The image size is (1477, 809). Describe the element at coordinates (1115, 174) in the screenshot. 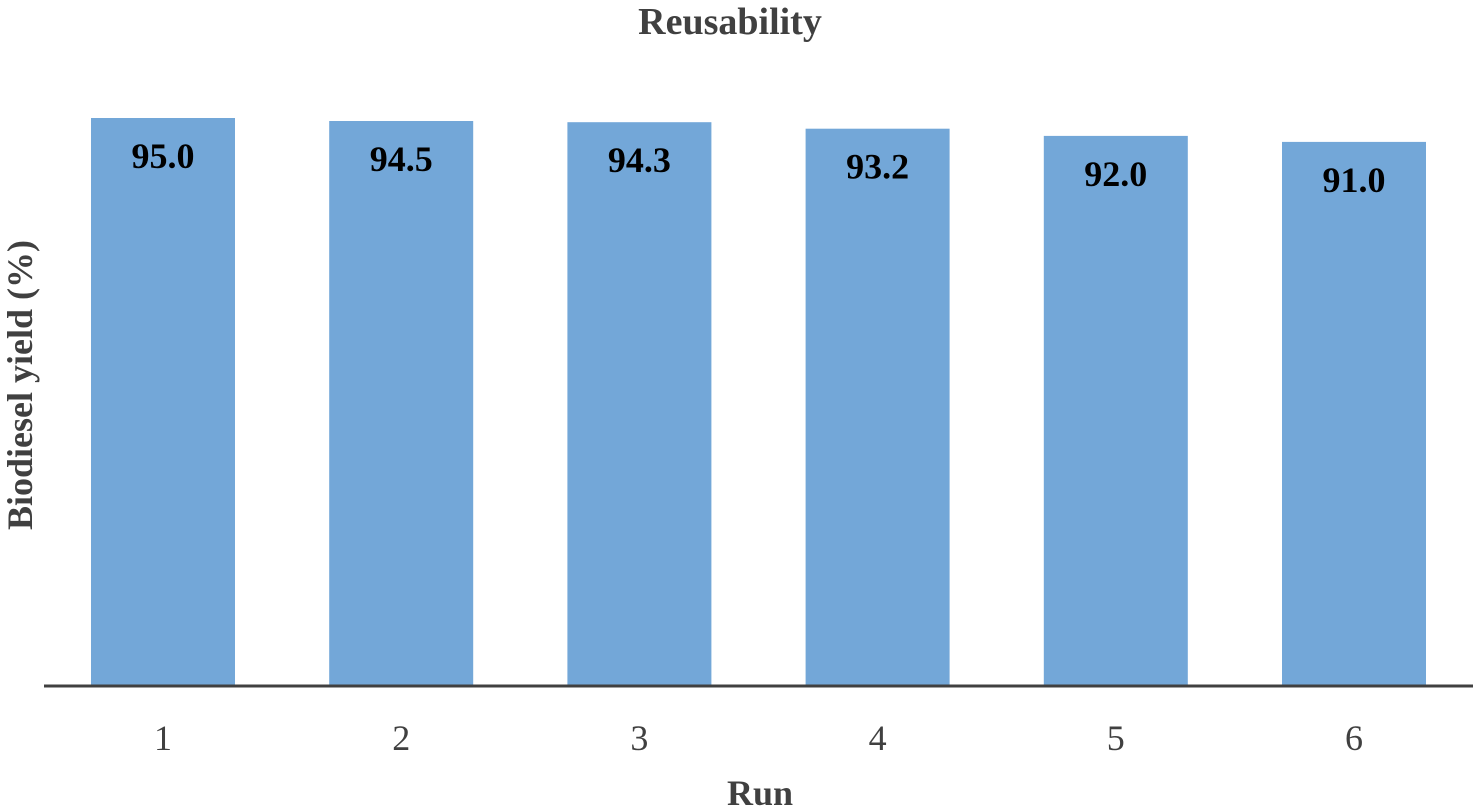

I see `data-label-run-5: 92.0` at that location.